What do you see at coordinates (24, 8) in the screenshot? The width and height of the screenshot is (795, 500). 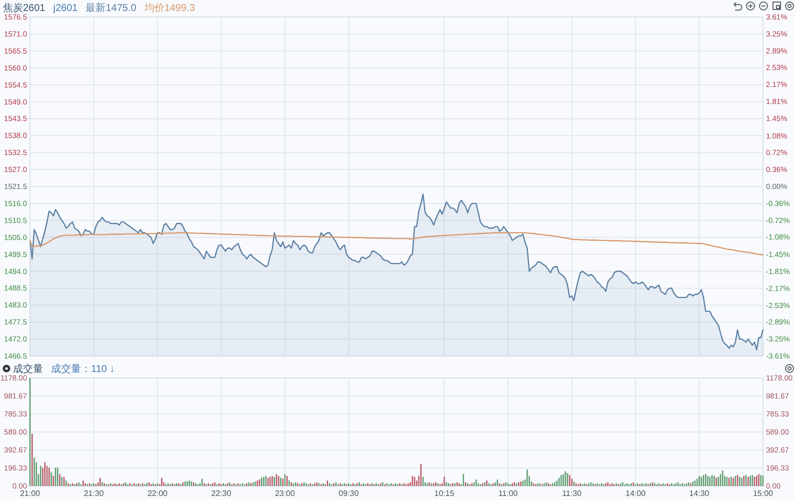 I see `chart-title: 焦炭2601` at bounding box center [24, 8].